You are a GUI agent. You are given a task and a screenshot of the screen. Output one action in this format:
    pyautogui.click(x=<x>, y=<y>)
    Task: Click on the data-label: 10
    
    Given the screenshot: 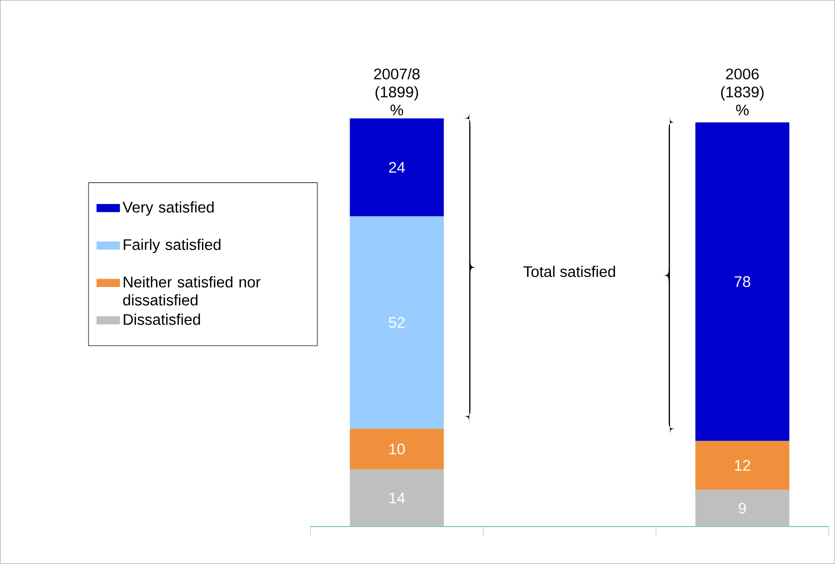 What is the action you would take?
    pyautogui.click(x=397, y=449)
    